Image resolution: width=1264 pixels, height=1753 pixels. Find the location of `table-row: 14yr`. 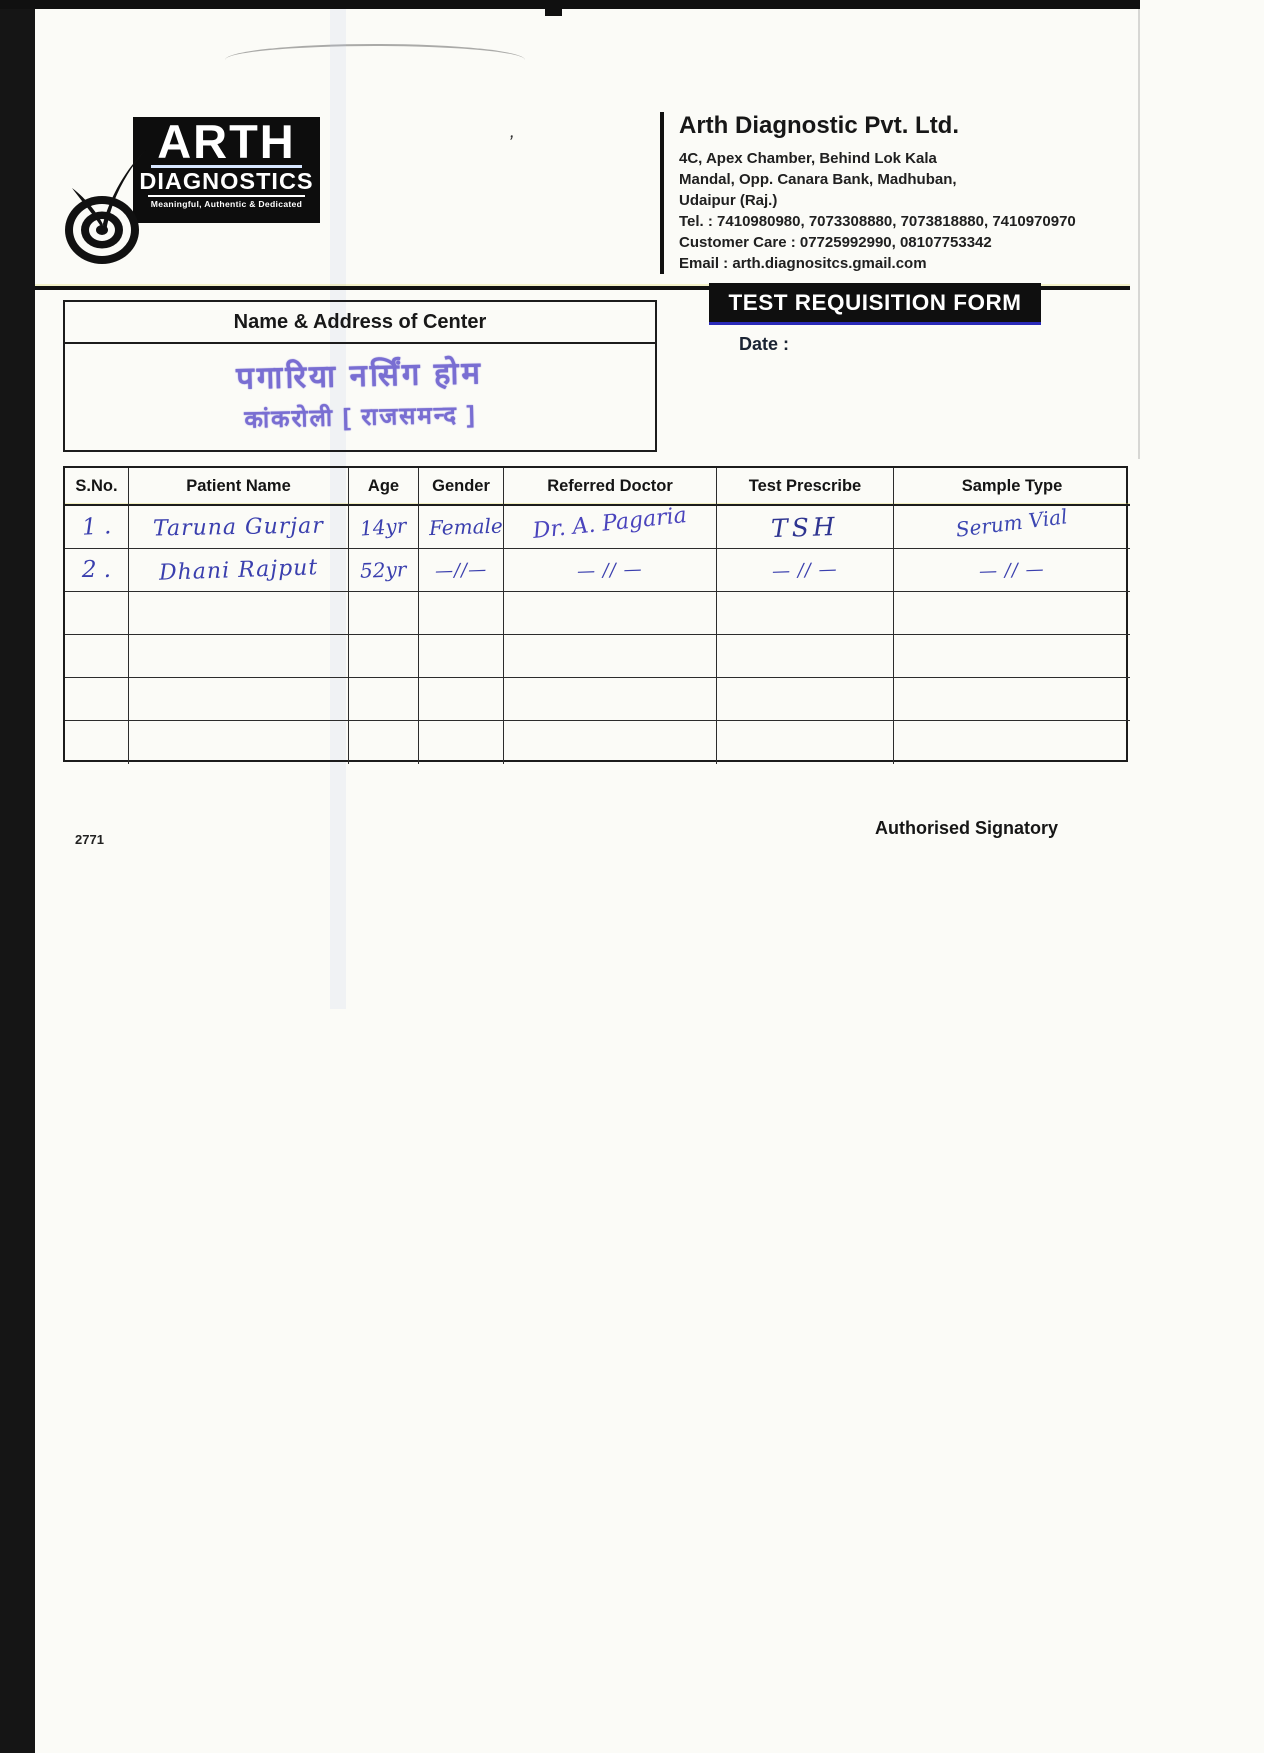

table-row: 14yr is located at coordinates (384, 527).